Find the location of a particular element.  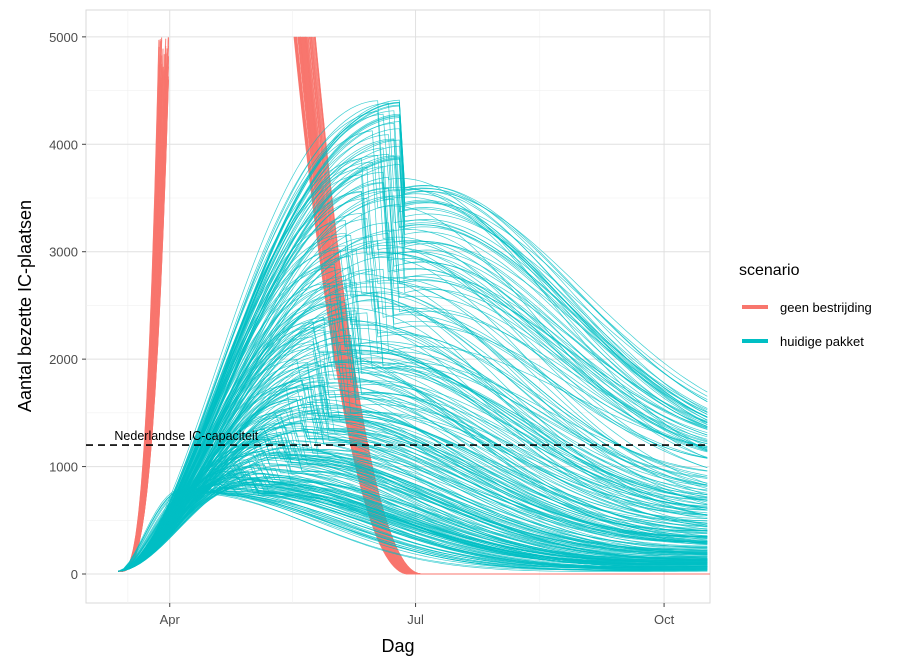

y-tick-label: 1000 is located at coordinates (63, 467).